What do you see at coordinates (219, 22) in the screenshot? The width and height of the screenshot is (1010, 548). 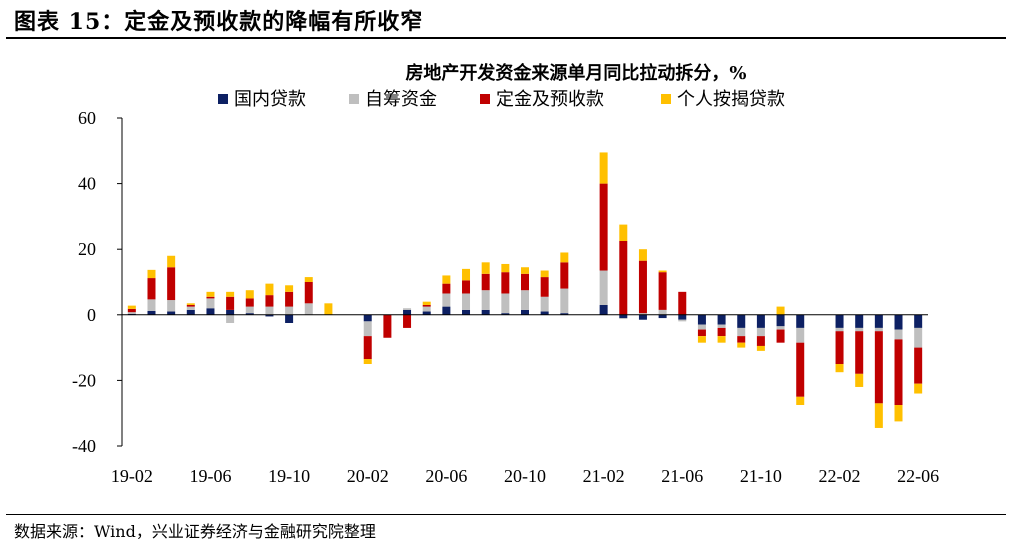 I see `figure-title: 图表 15：定金及预收款的降幅有所收窄` at bounding box center [219, 22].